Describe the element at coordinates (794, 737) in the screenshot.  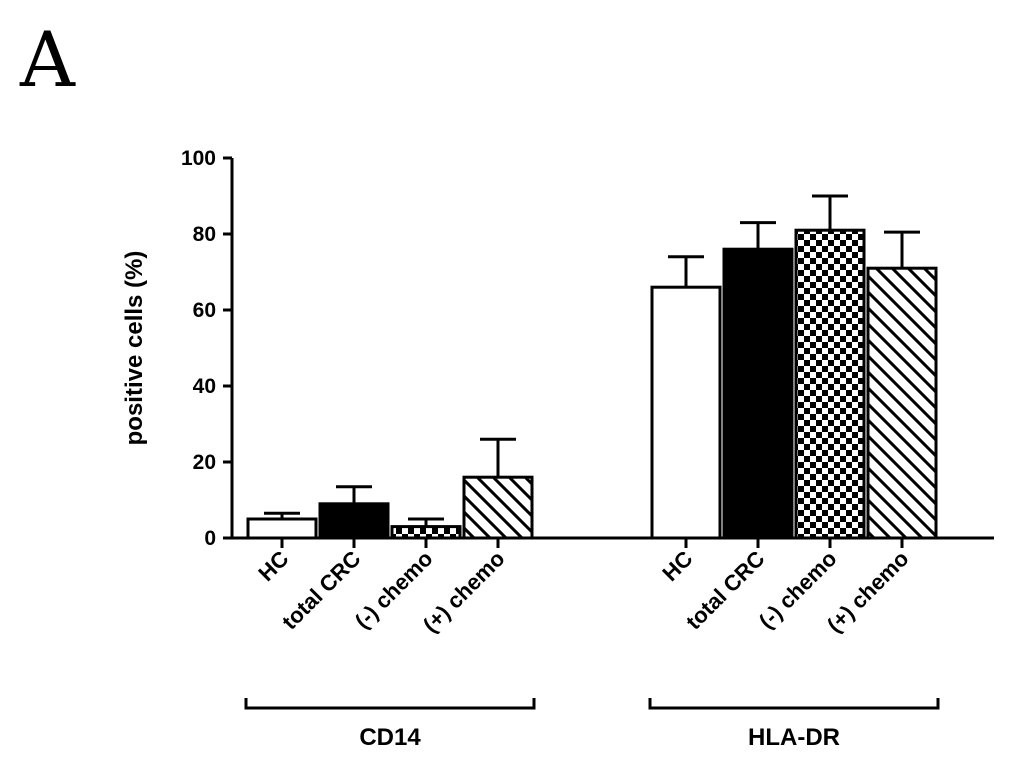
I see `group-label: HLA-DR` at that location.